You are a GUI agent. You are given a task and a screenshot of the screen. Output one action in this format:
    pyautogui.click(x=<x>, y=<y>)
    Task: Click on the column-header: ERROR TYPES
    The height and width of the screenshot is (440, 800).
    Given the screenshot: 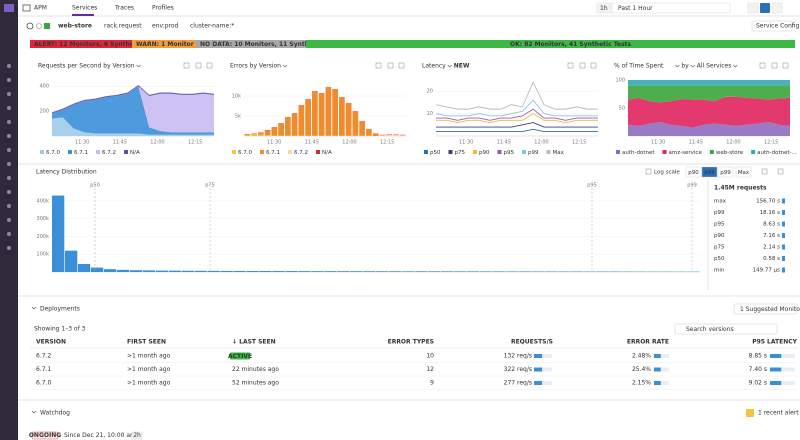 What is the action you would take?
    pyautogui.click(x=411, y=342)
    